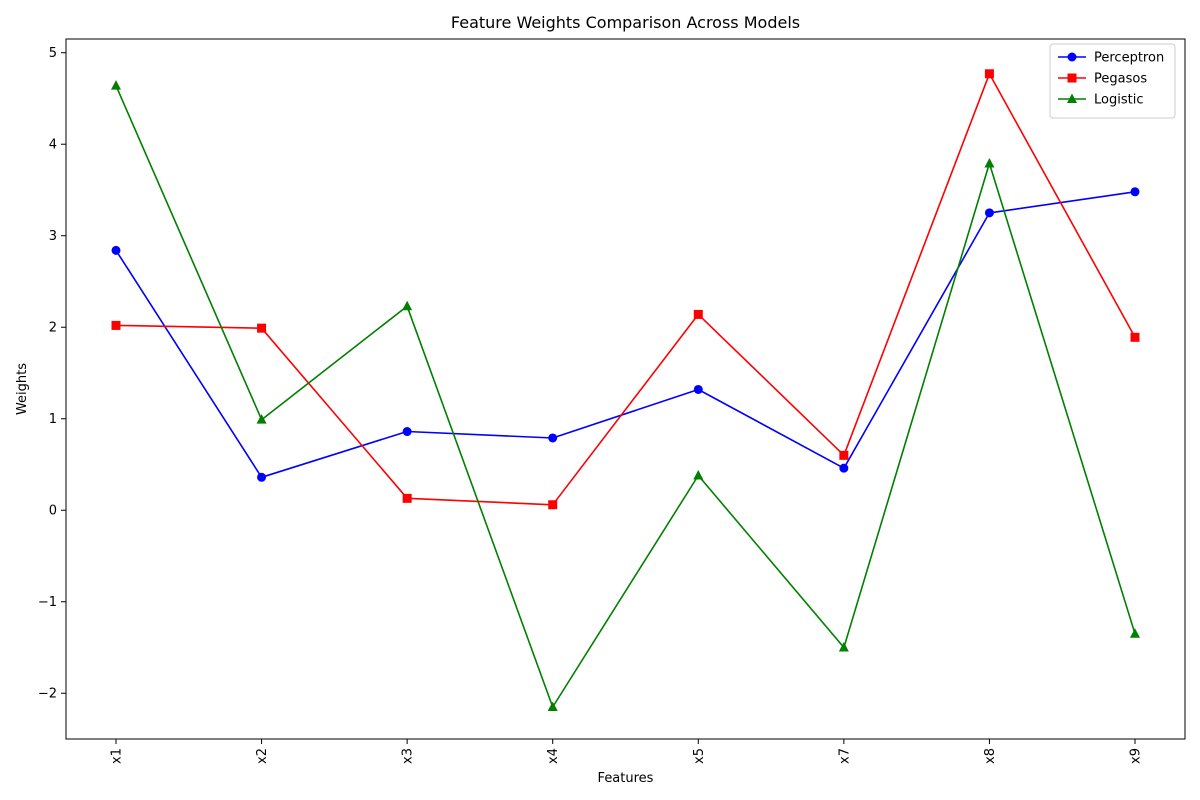 The image size is (1200, 800). What do you see at coordinates (1072, 78) in the screenshot?
I see `legend-marker-pegasos` at bounding box center [1072, 78].